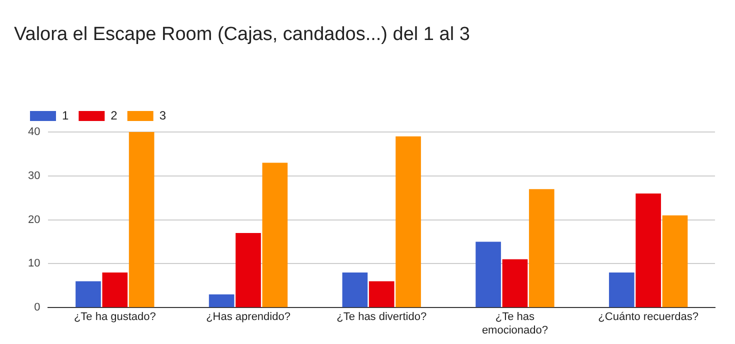 This screenshot has height=344, width=735. What do you see at coordinates (114, 115) in the screenshot?
I see `legend-label: 2` at bounding box center [114, 115].